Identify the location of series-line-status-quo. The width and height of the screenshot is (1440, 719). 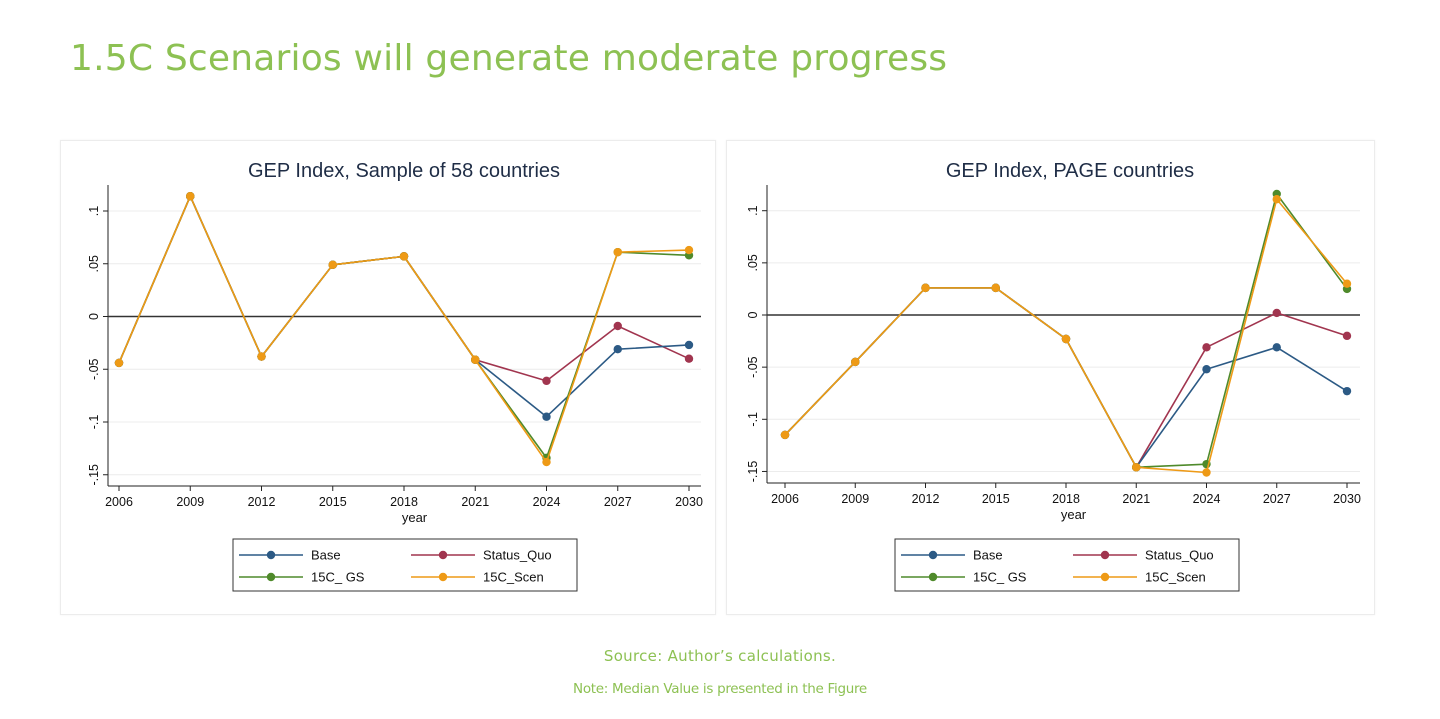
(404, 288).